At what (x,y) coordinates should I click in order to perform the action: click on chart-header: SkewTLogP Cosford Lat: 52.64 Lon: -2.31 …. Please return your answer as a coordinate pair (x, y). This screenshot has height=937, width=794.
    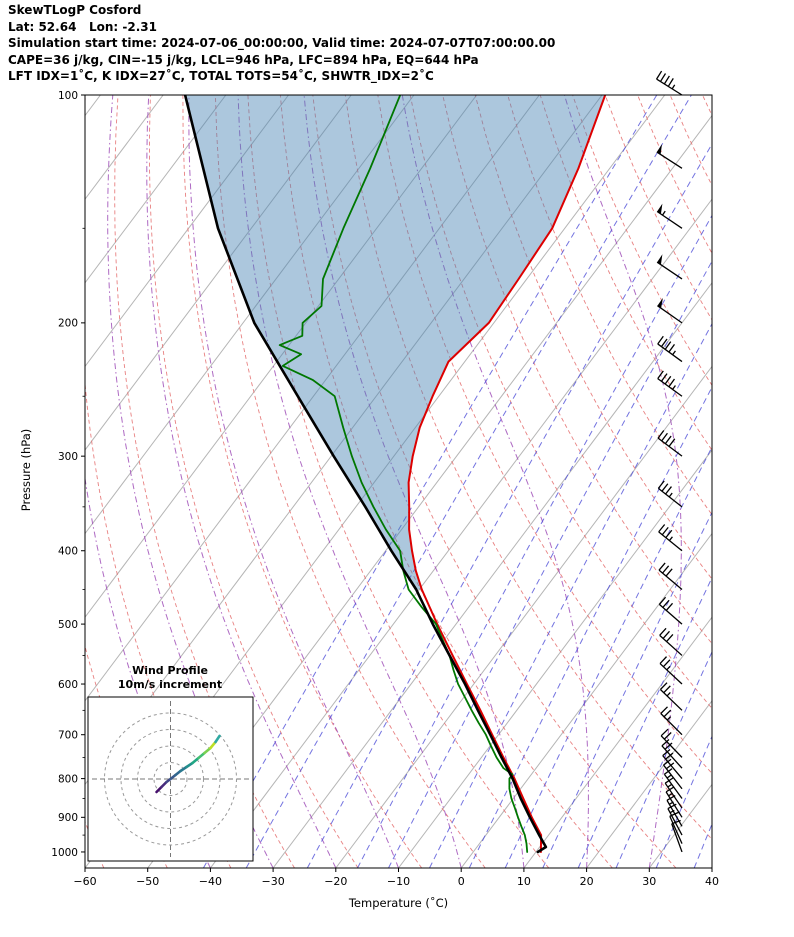
    Looking at the image, I should click on (281, 43).